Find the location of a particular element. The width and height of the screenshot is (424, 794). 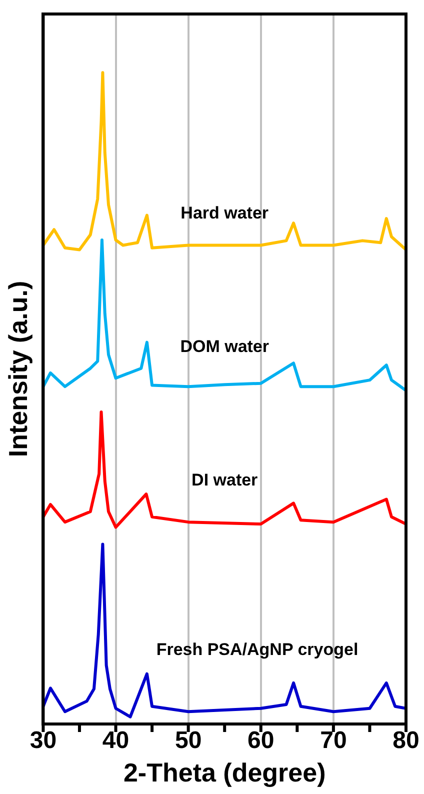

series-label: DI water is located at coordinates (225, 480).